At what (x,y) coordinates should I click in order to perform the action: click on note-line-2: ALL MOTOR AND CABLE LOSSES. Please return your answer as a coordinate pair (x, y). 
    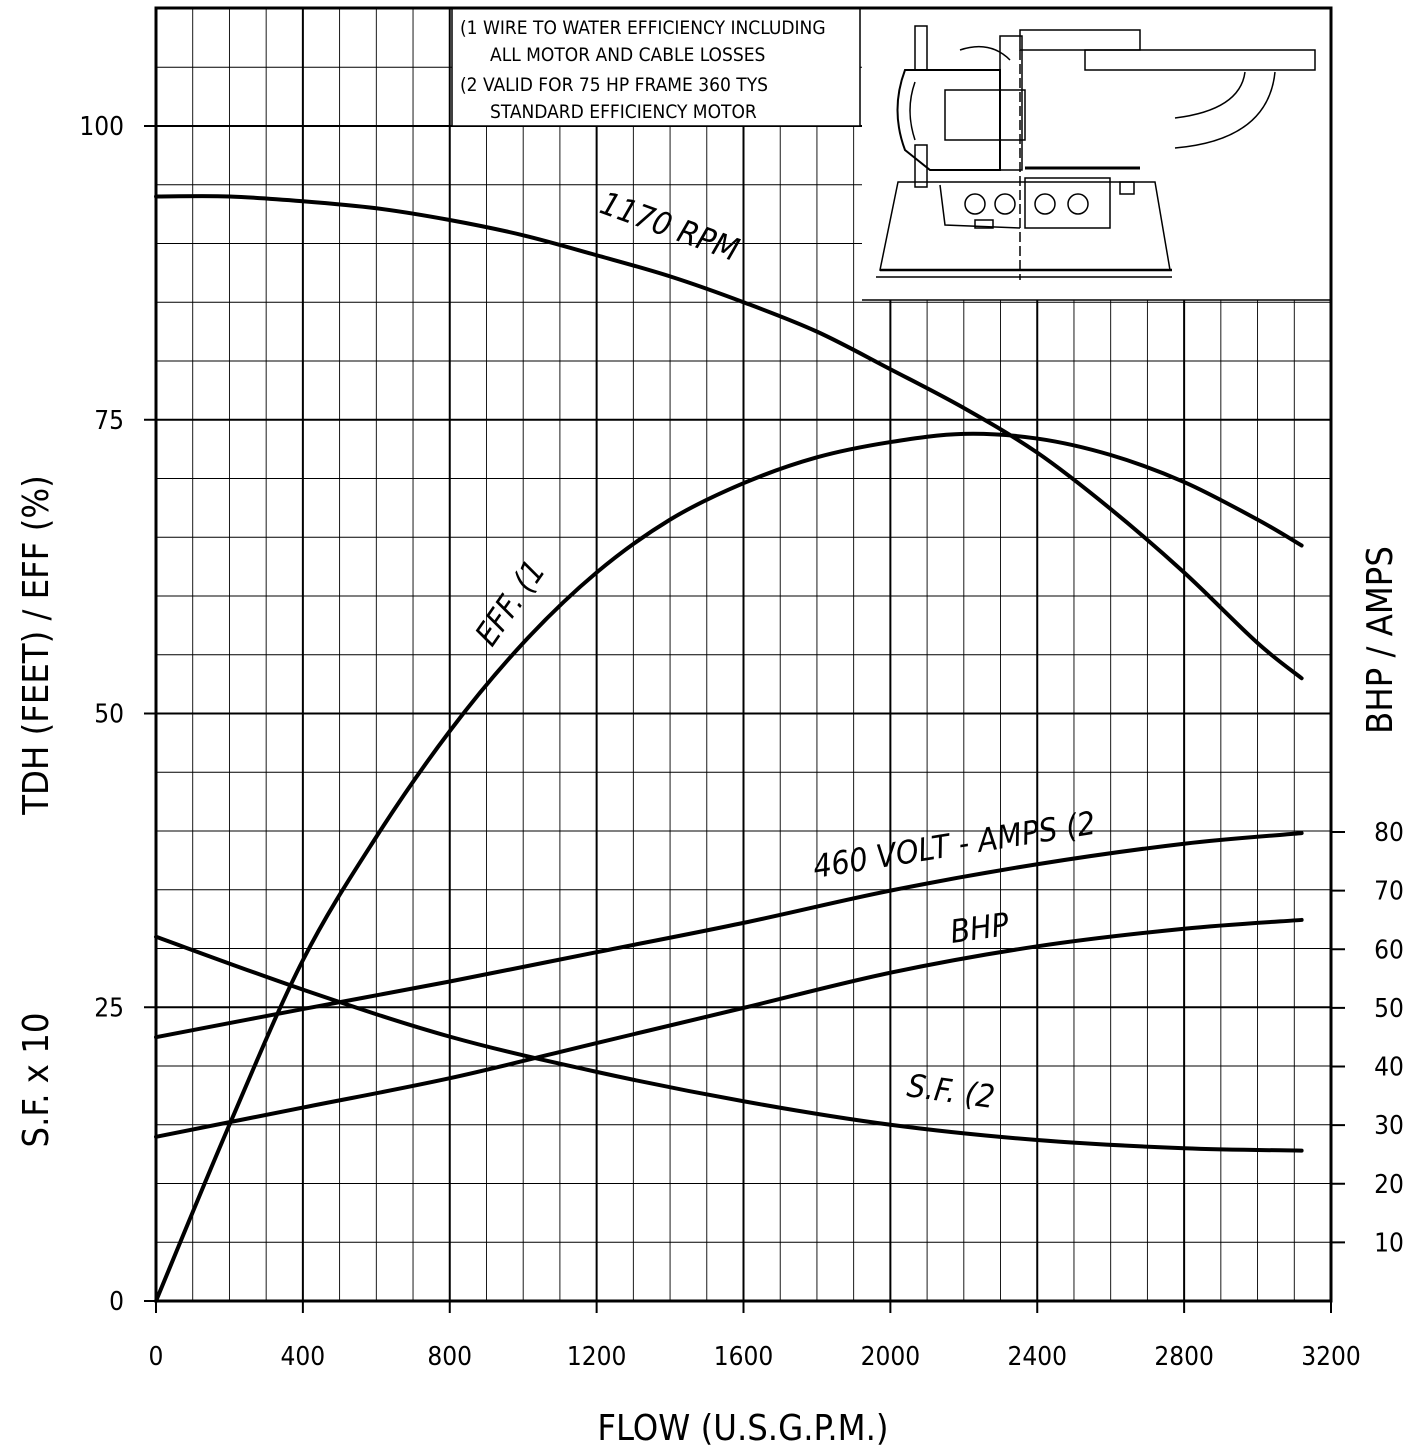
    Looking at the image, I should click on (627, 55).